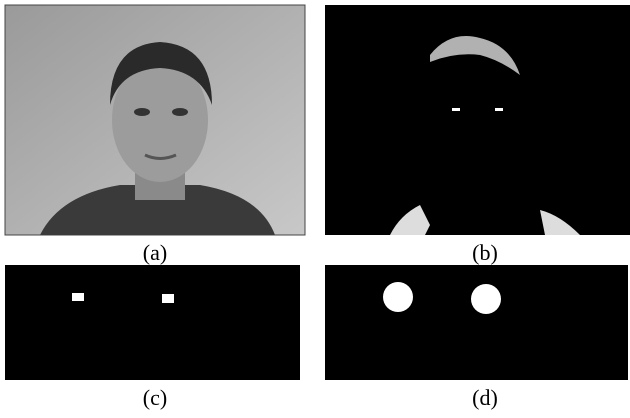 The width and height of the screenshot is (630, 418). I want to click on caption: (d), so click(485, 397).